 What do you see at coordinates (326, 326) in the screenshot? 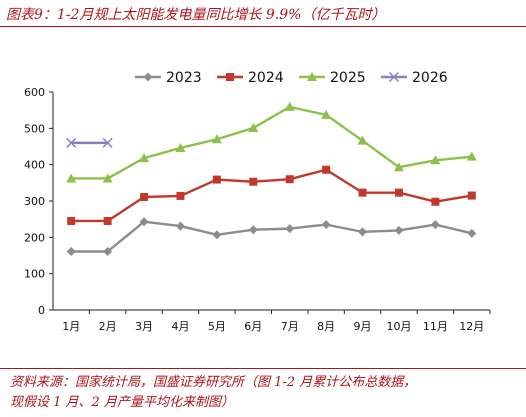
I see `x-tick-label: 8月` at bounding box center [326, 326].